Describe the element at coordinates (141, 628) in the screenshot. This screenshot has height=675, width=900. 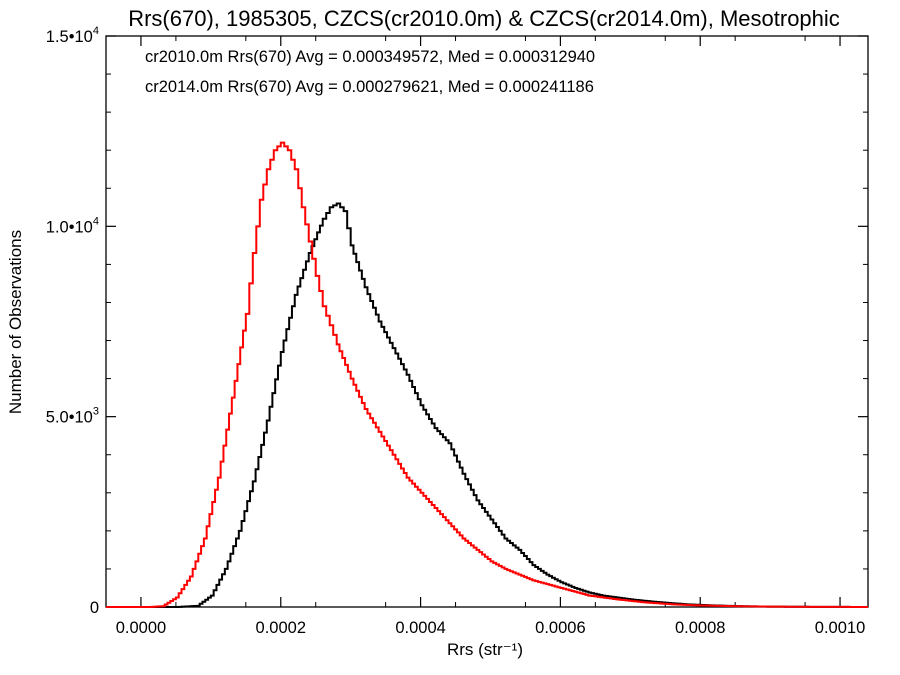
I see `x-tick-label: 0.0000` at that location.